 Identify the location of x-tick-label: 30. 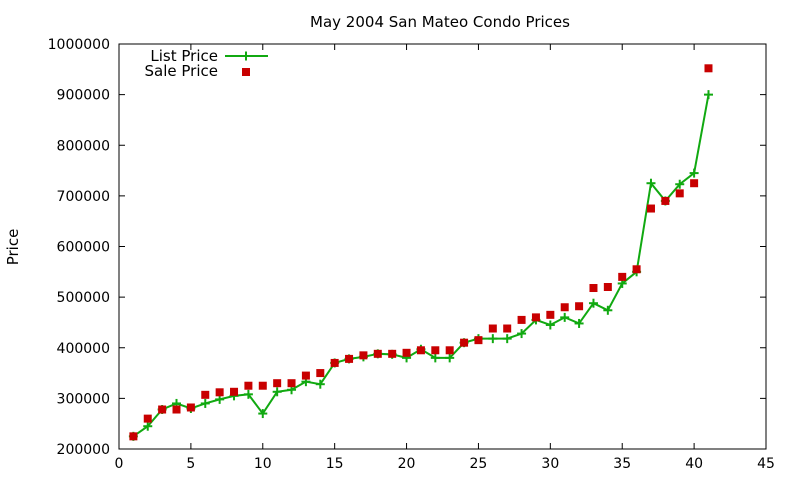
(550, 464).